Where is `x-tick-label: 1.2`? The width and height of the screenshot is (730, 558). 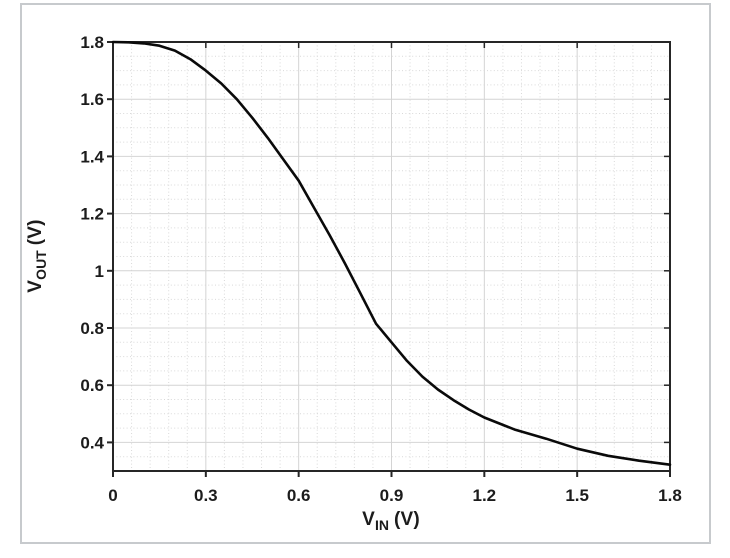 x-tick-label: 1.2 is located at coordinates (485, 495).